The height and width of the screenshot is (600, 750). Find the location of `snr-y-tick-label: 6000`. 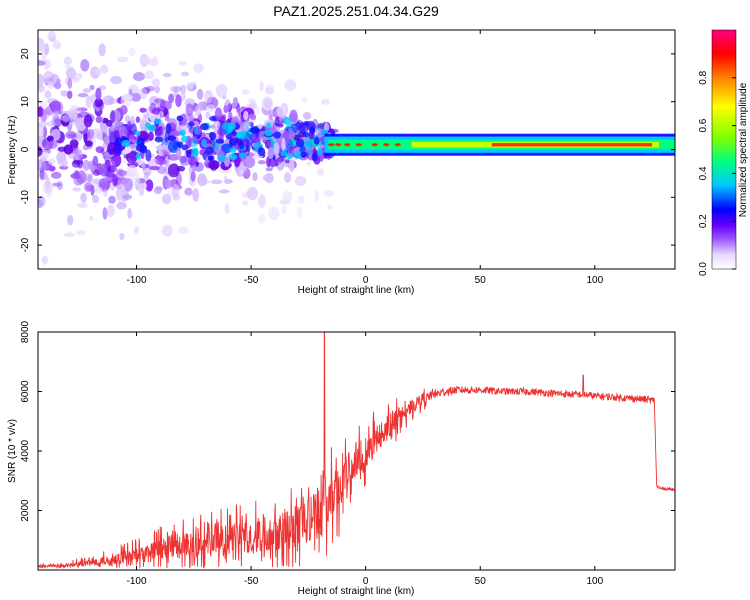

snr-y-tick-label: 6000 is located at coordinates (25, 391).